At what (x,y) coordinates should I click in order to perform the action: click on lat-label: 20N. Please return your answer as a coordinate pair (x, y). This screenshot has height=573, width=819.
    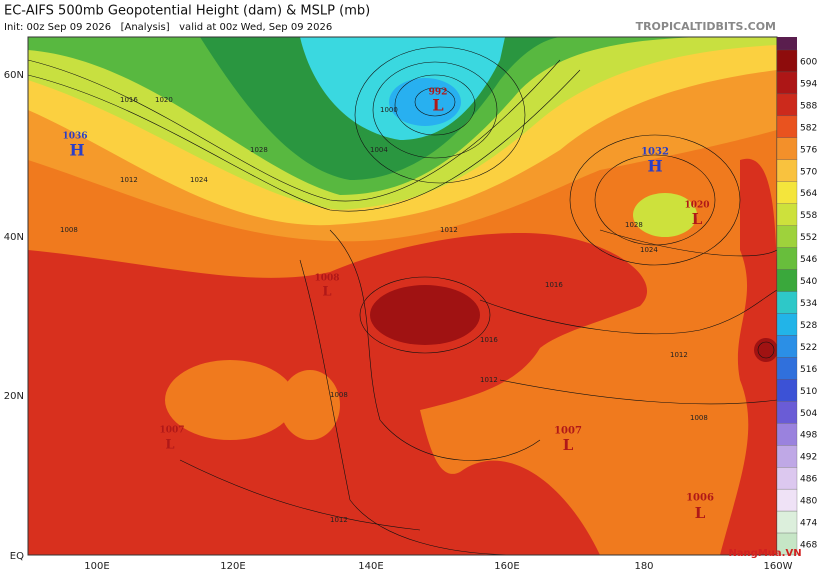
    Looking at the image, I should click on (14, 396).